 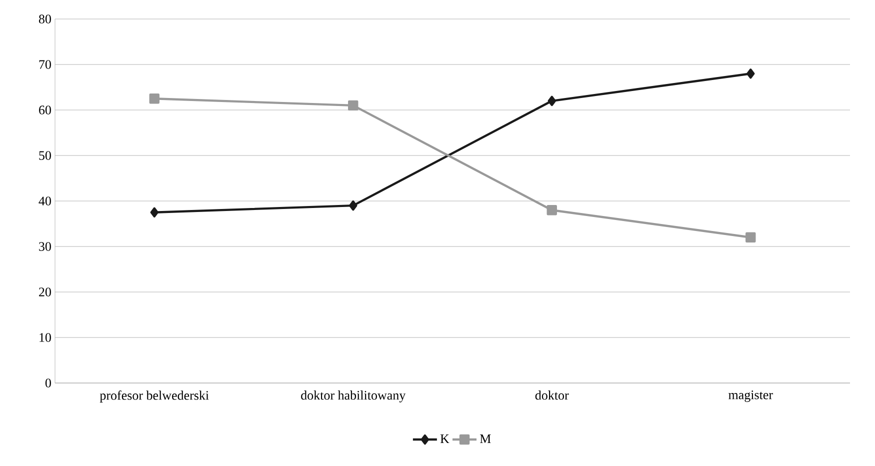 I want to click on y-tick-label: 40, so click(x=44, y=201).